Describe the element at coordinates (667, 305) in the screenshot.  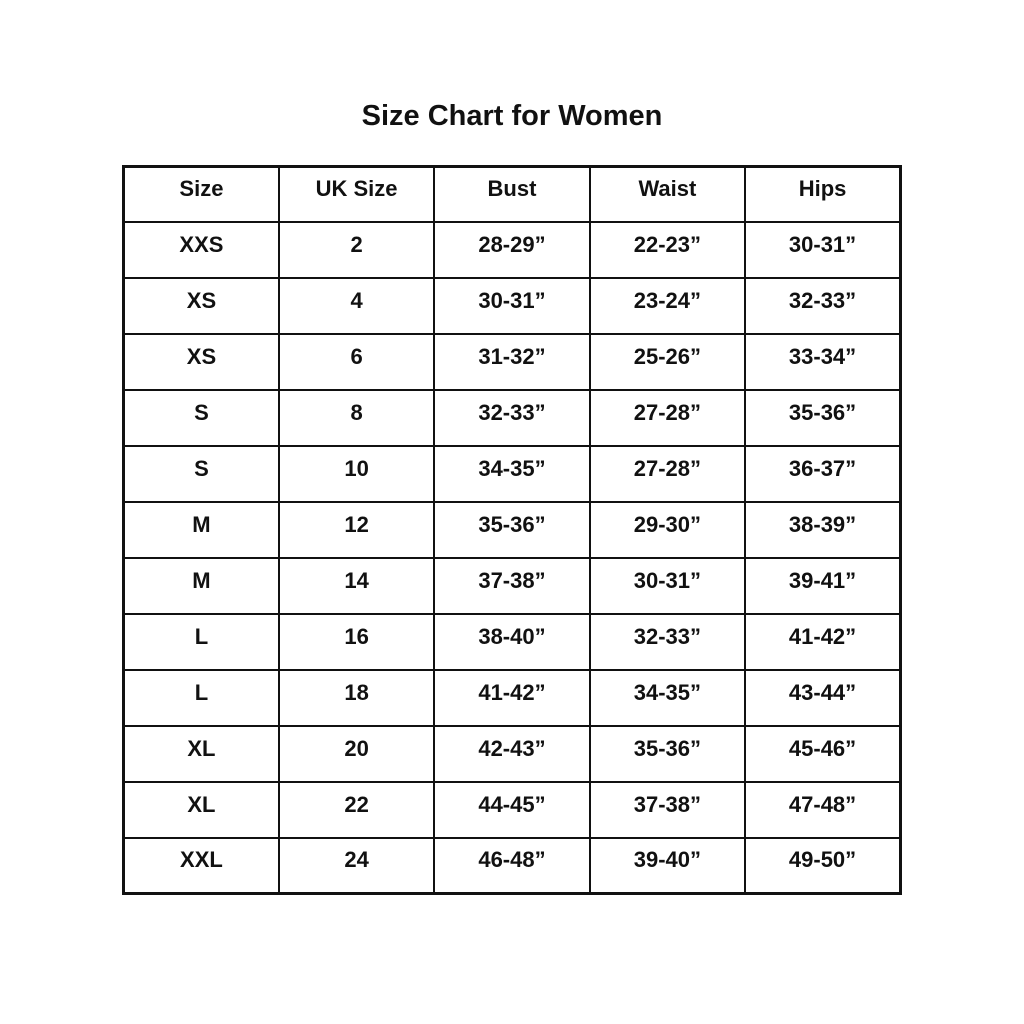
I see `table-cell: 23-24”` at that location.